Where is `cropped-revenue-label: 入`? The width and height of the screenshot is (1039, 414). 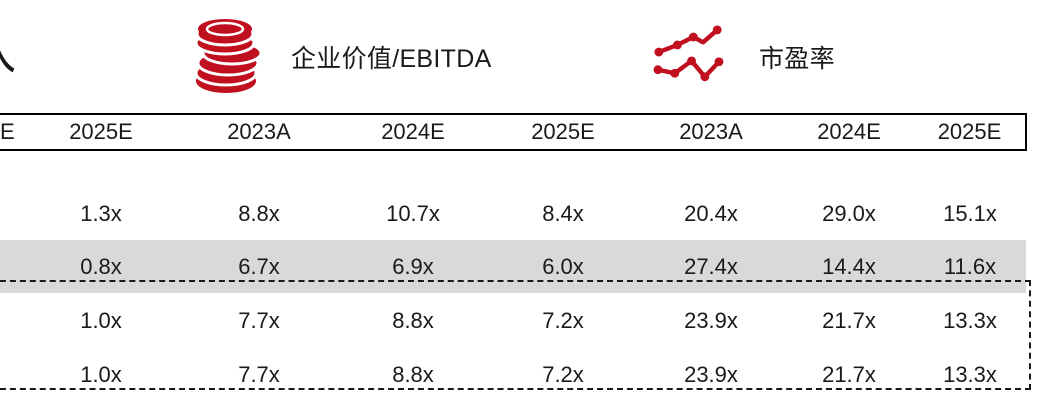 cropped-revenue-label: 入 is located at coordinates (8, 50).